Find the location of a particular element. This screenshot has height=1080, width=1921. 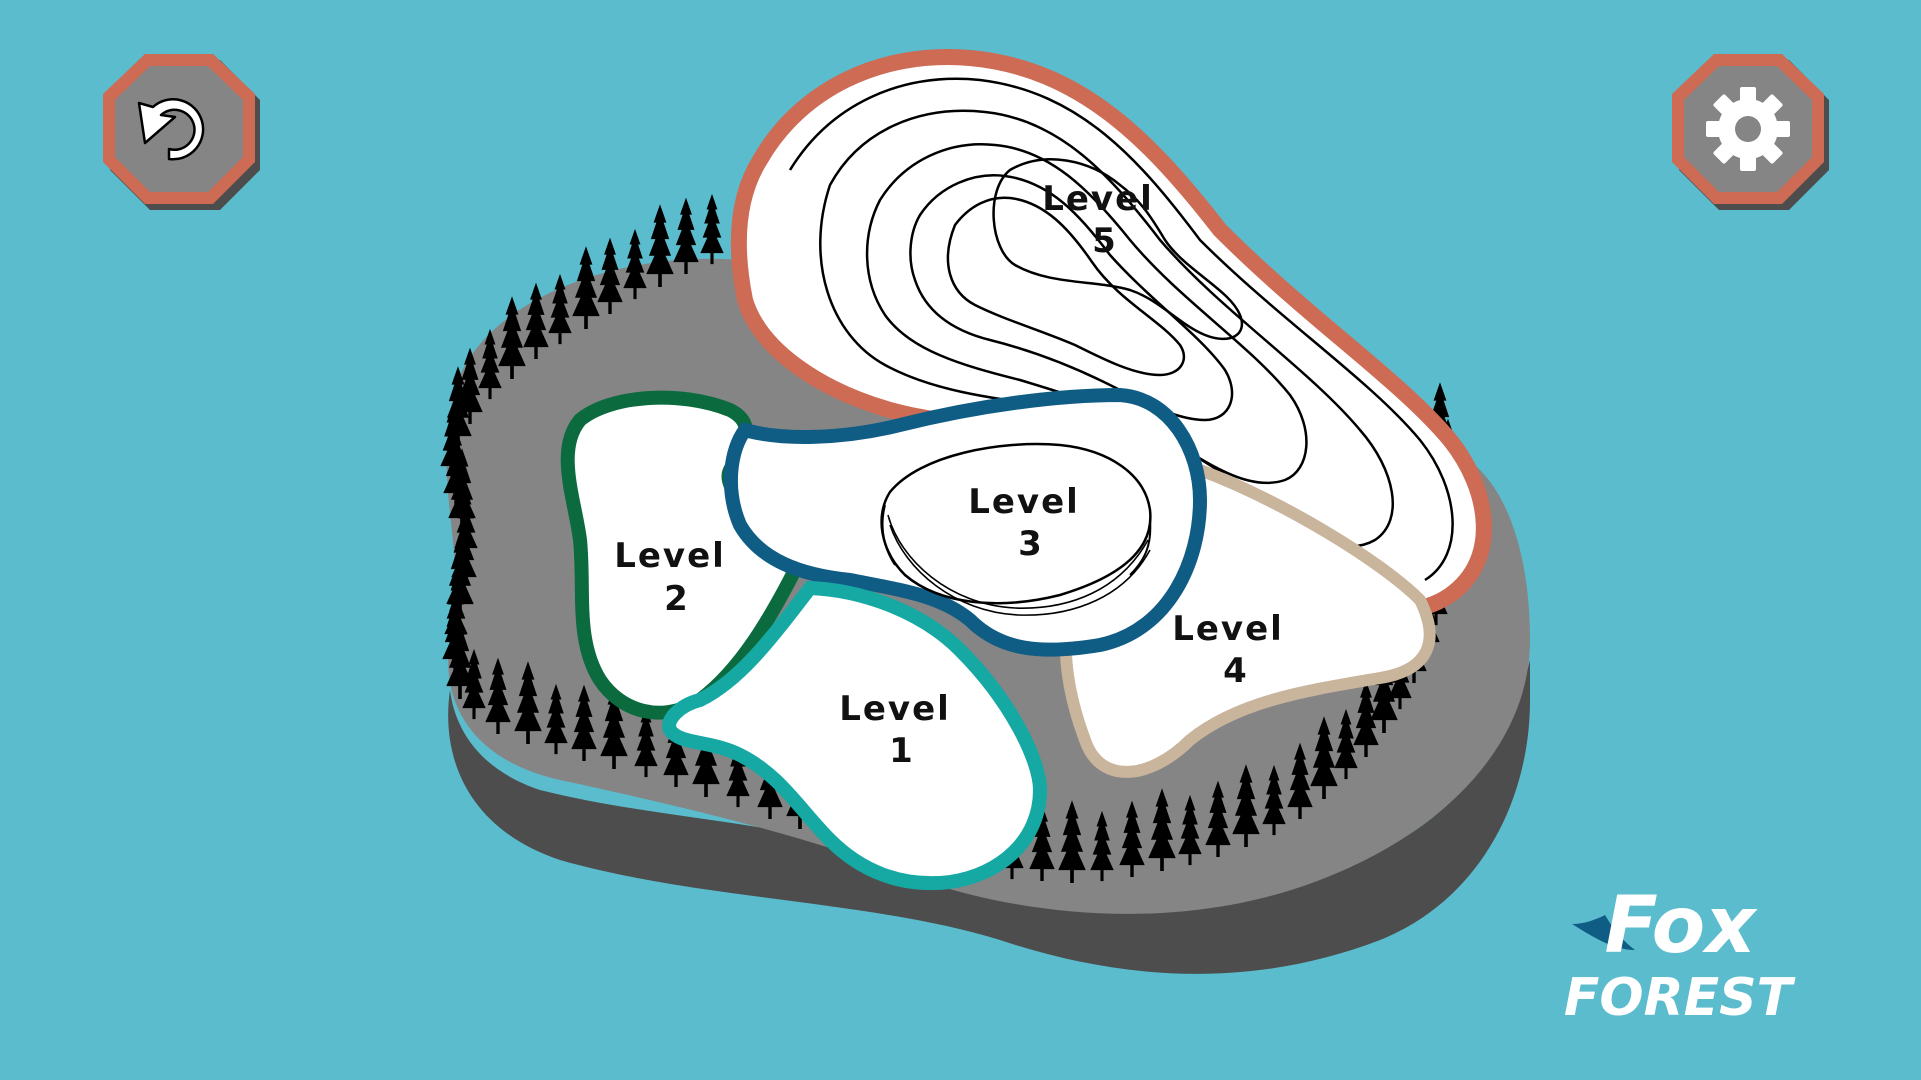

gear-icon is located at coordinates (1748, 129).